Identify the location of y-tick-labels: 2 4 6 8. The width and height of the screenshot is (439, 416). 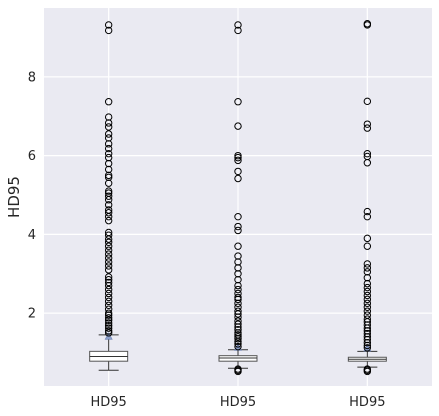
(32, 195).